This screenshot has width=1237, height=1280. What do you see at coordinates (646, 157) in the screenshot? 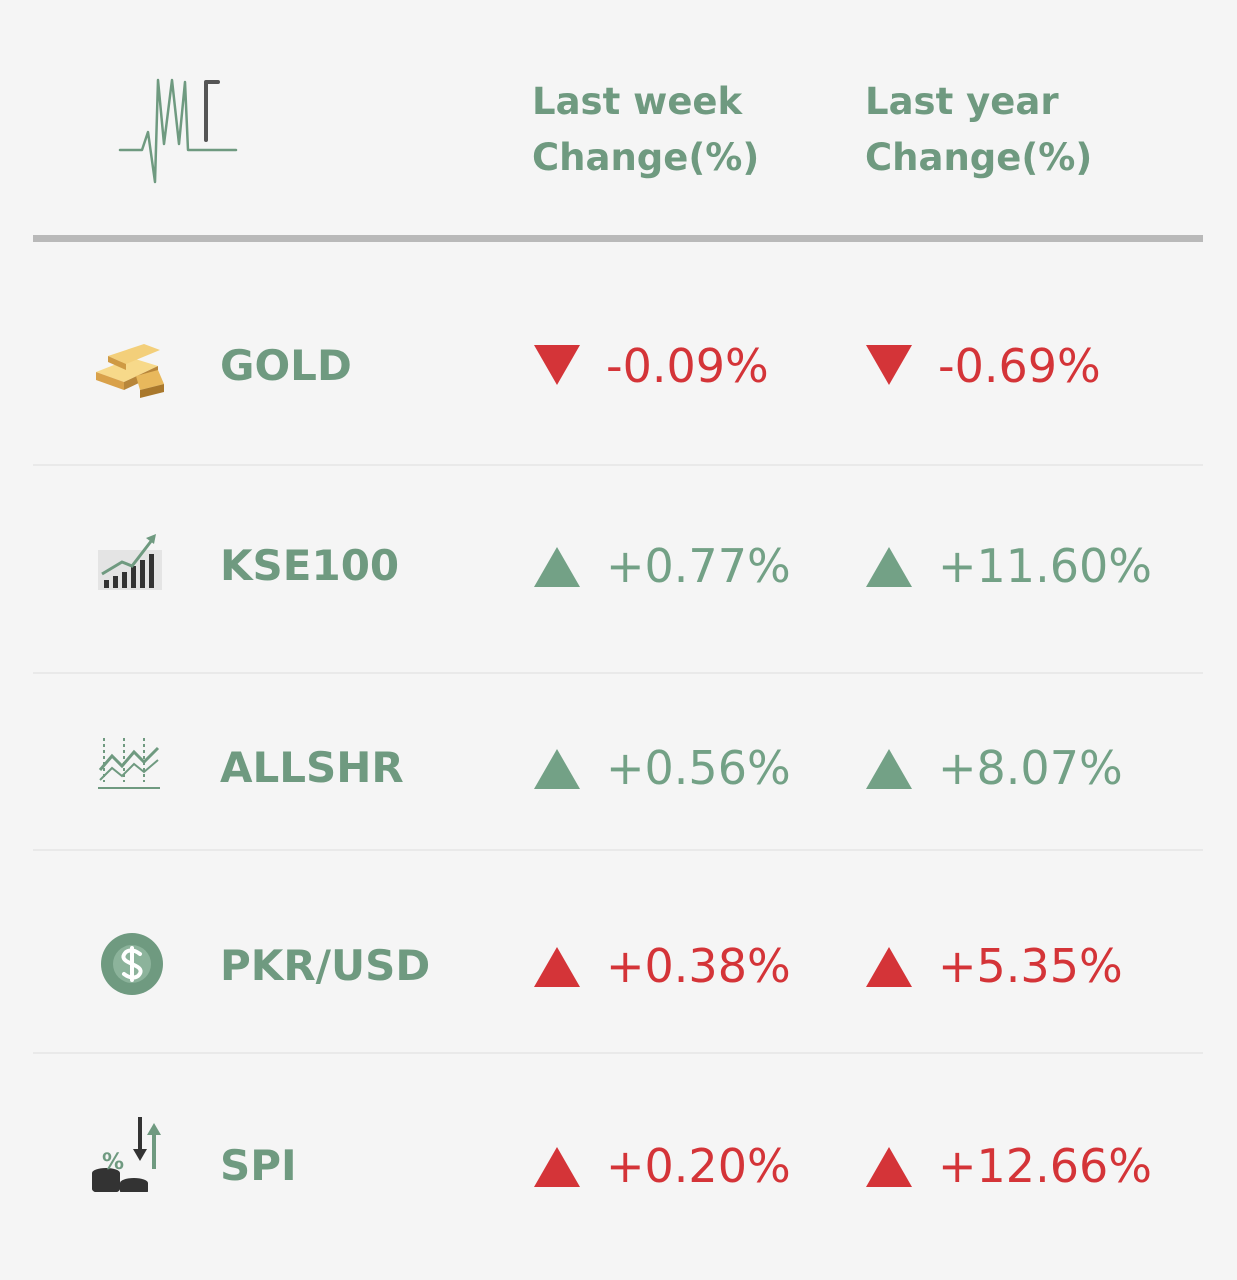
I see `header-last-week-line2: Change(%)` at bounding box center [646, 157].